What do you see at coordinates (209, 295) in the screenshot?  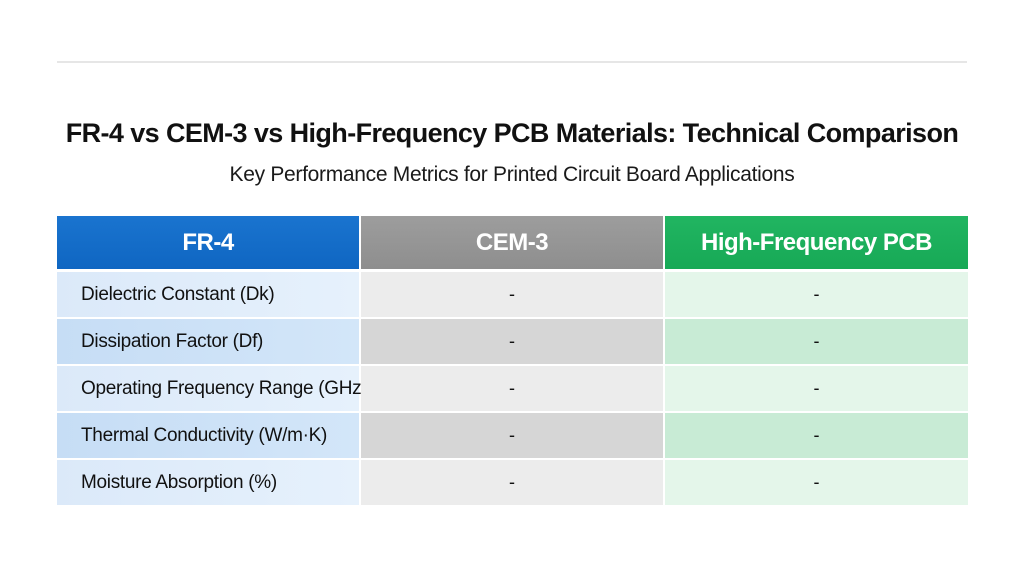 I see `table-cell-metric: Dielectric Constant (Dk)` at bounding box center [209, 295].